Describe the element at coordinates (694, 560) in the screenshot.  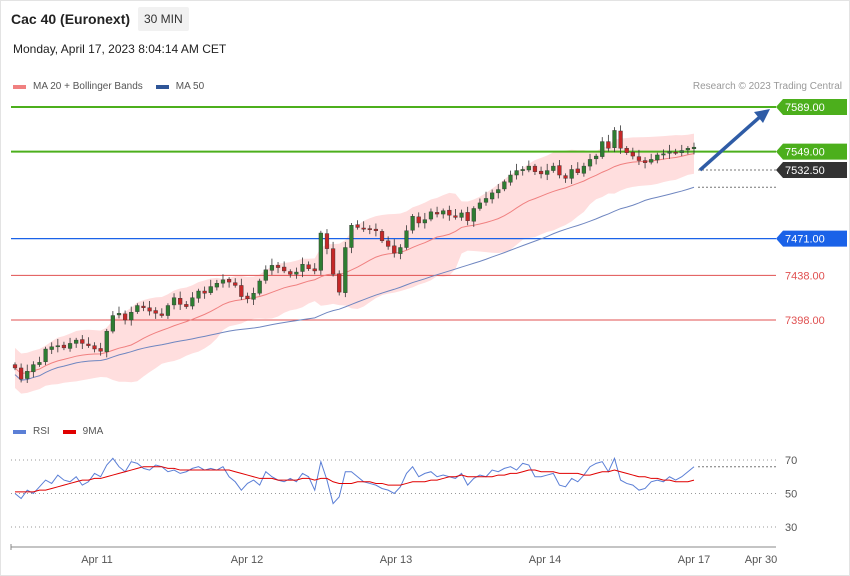
I see `x-tick-label: Apr 17` at that location.